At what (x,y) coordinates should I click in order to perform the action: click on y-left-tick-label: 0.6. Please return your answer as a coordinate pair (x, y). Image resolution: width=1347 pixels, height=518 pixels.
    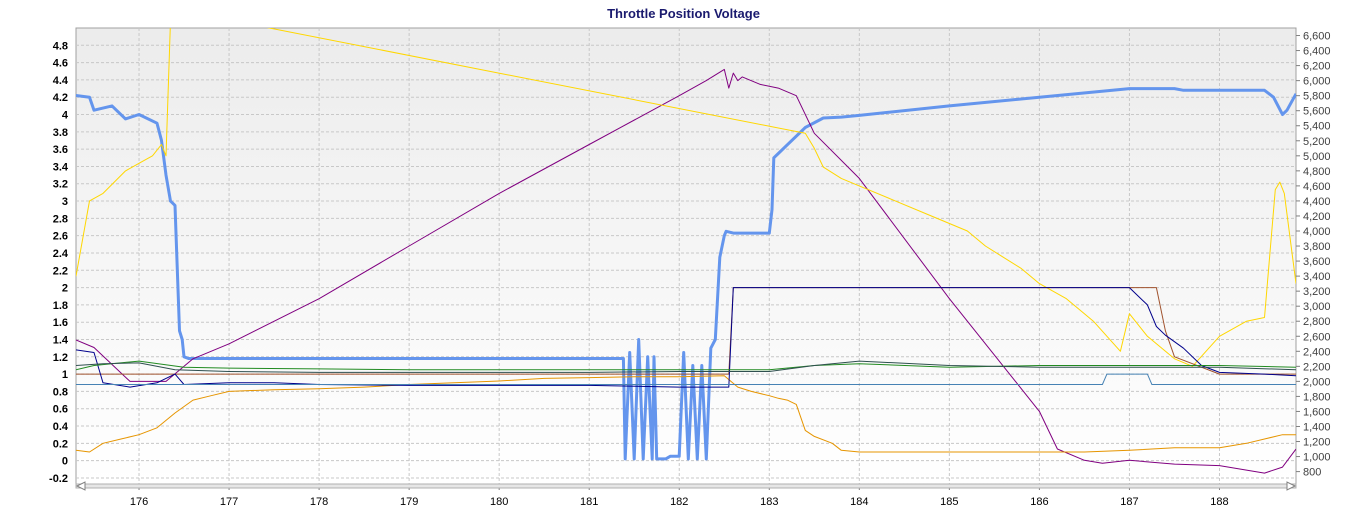
    Looking at the image, I should click on (60, 410).